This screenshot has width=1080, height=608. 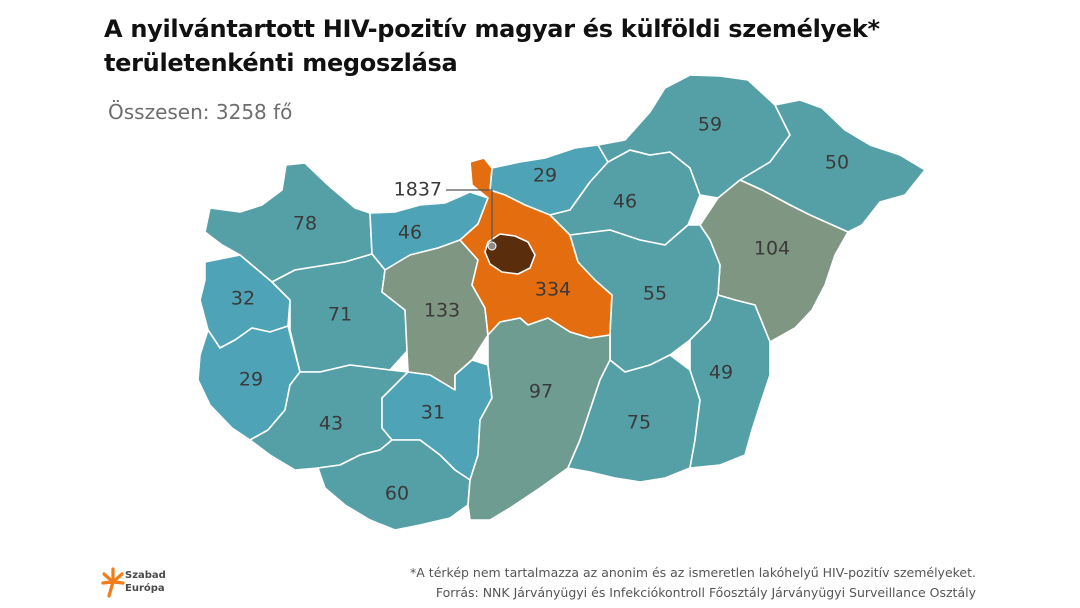 I want to click on value-label-szabolcs-szatmar-bereg: 50, so click(x=837, y=163).